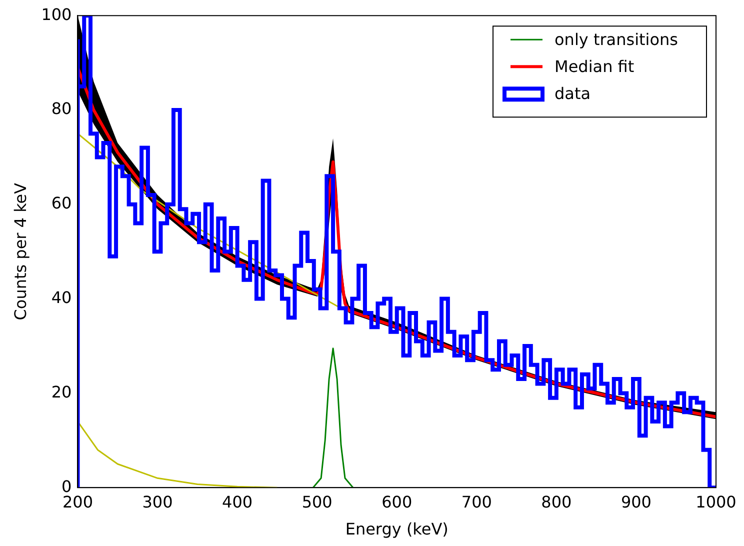 The height and width of the screenshot is (546, 744). Describe the element at coordinates (61, 297) in the screenshot. I see `y-tick-label: 40` at that location.